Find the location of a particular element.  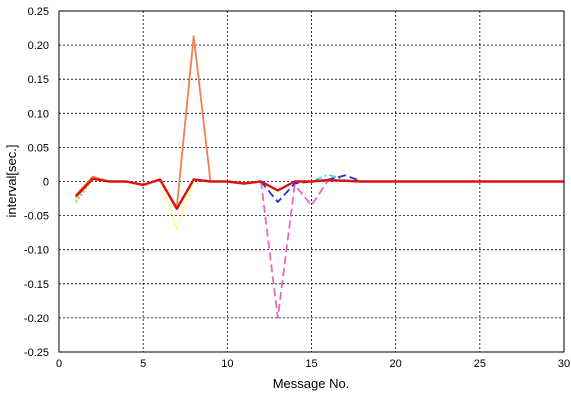

x-tick-label: 30 is located at coordinates (564, 364).